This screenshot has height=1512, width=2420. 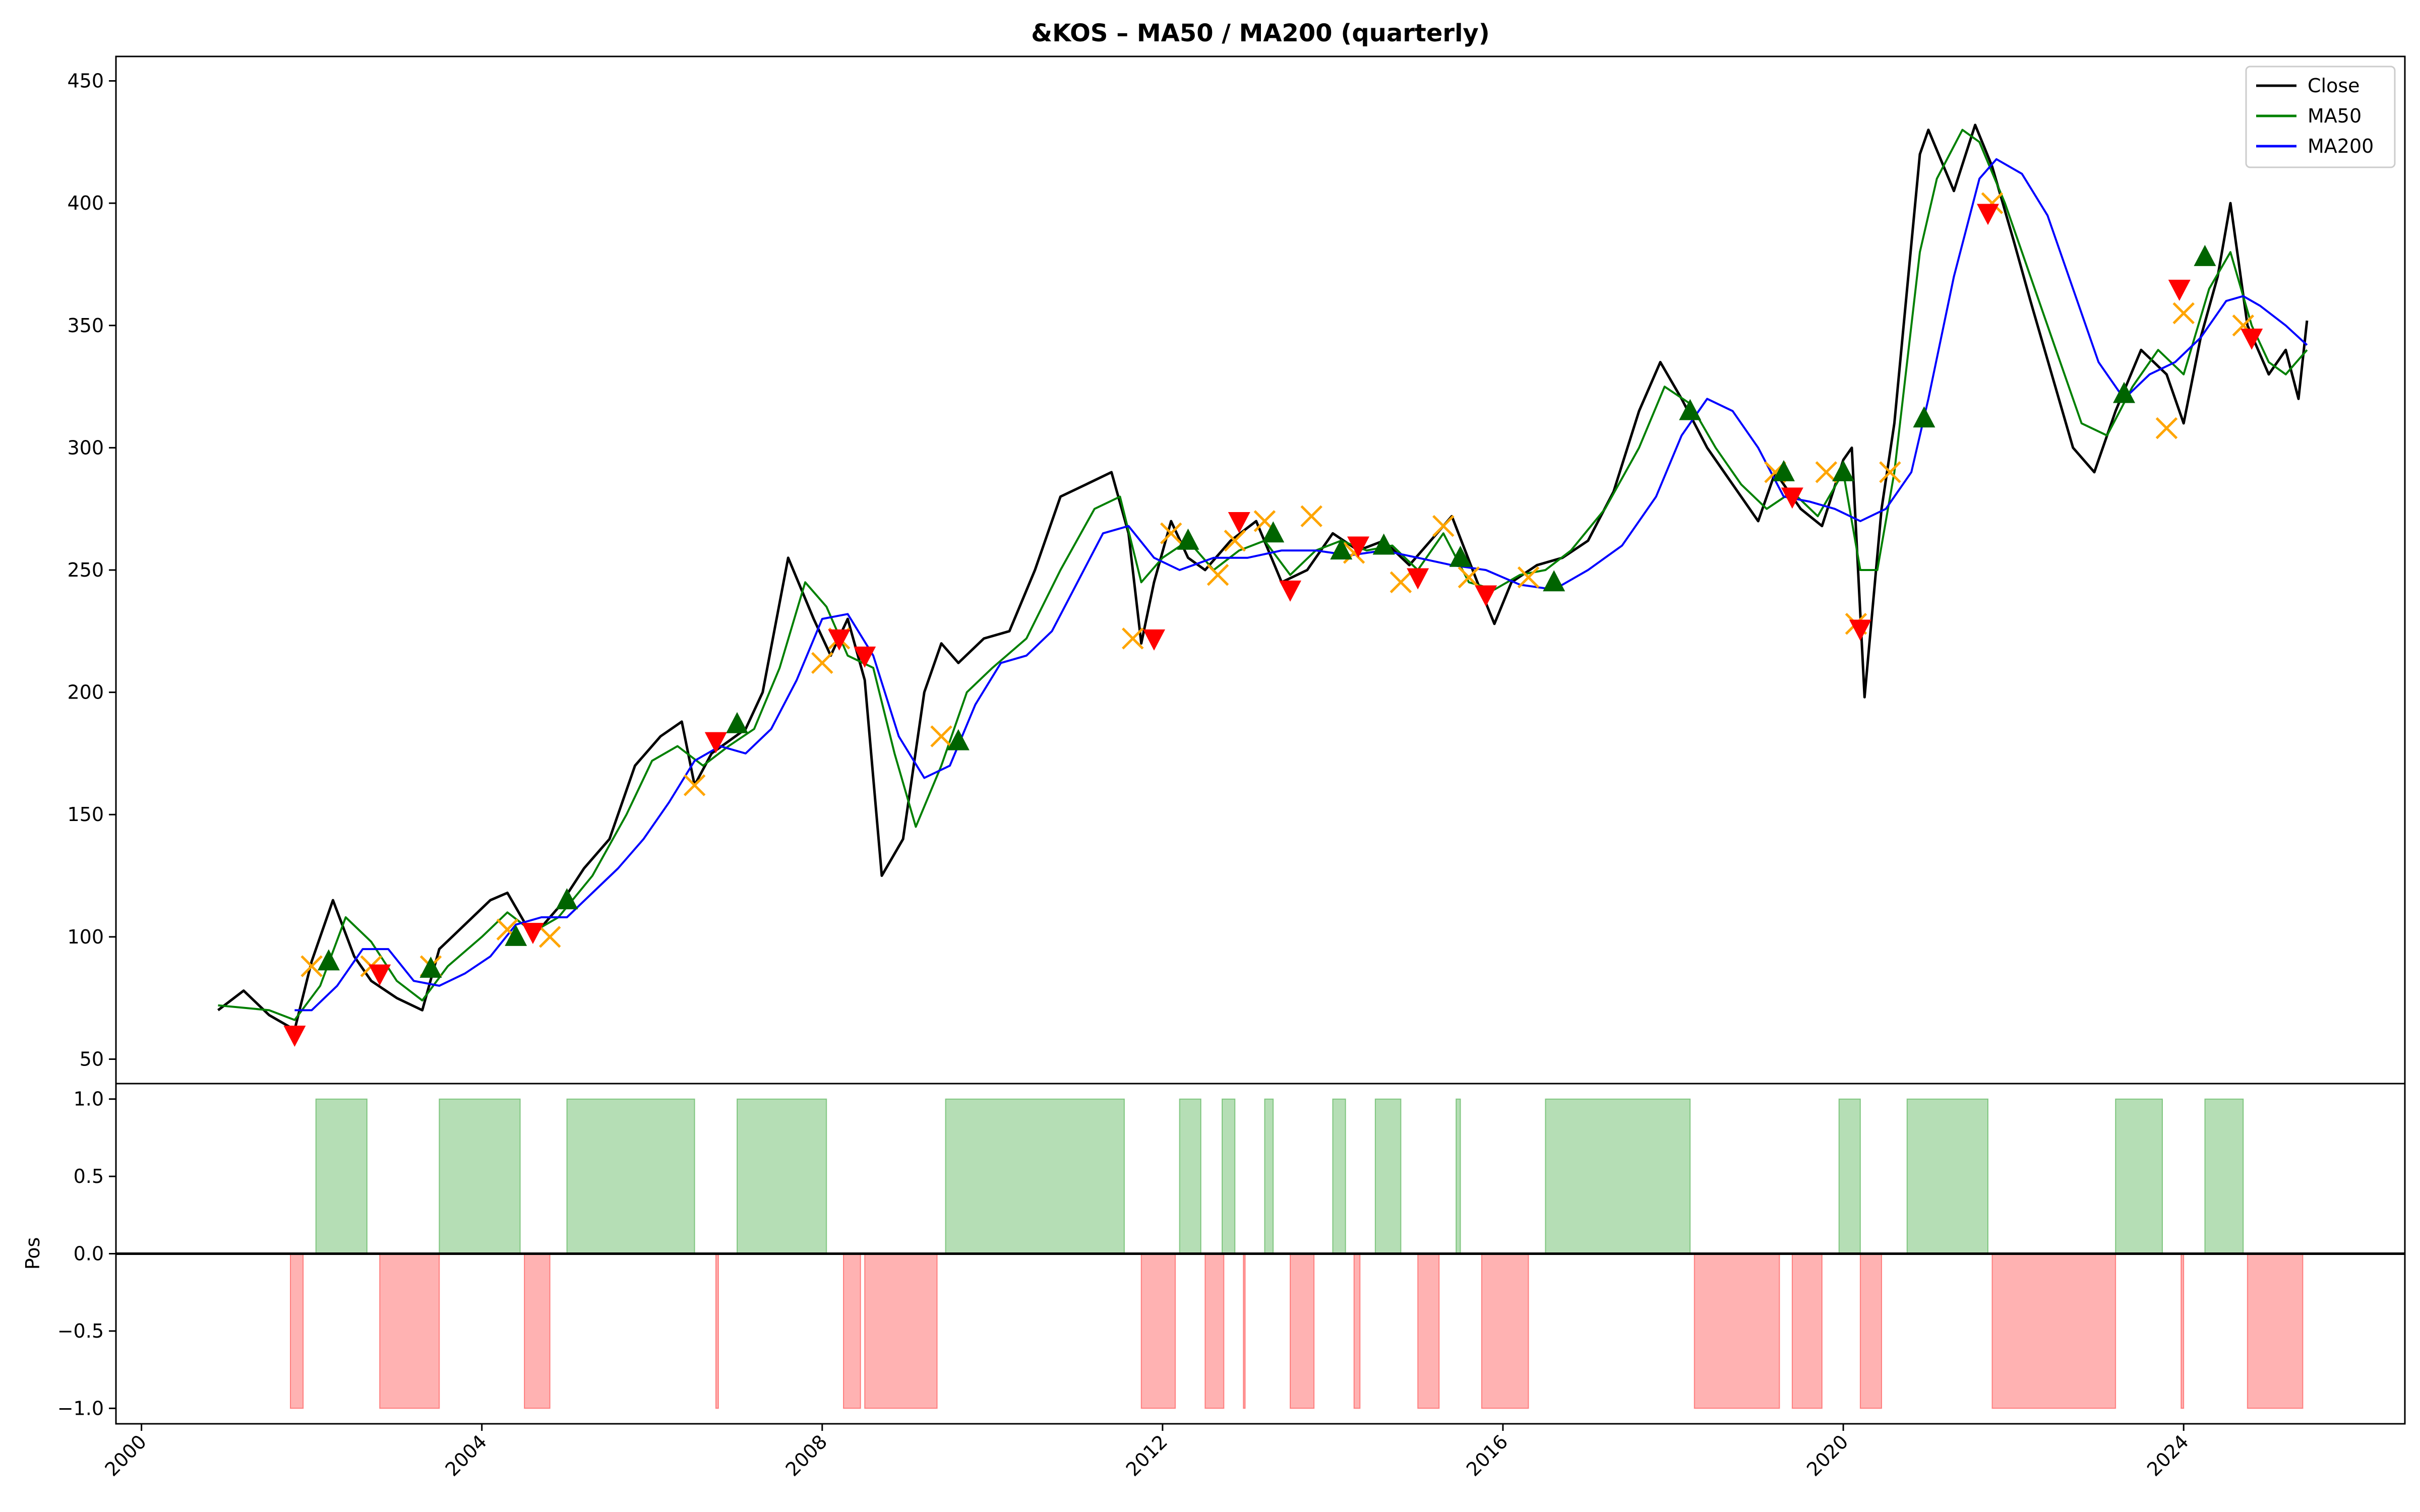 What do you see at coordinates (2334, 86) in the screenshot?
I see `legend-label: Close` at bounding box center [2334, 86].